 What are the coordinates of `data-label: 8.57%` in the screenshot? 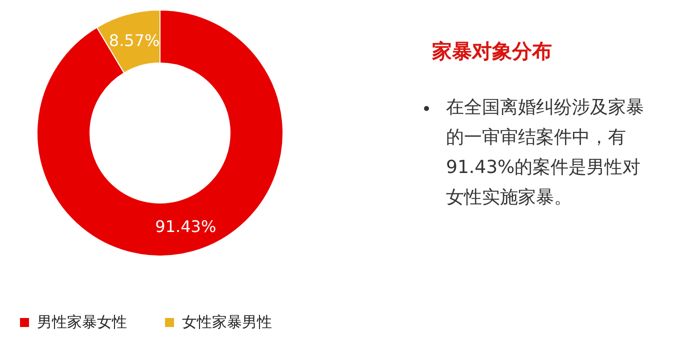 It's located at (134, 40).